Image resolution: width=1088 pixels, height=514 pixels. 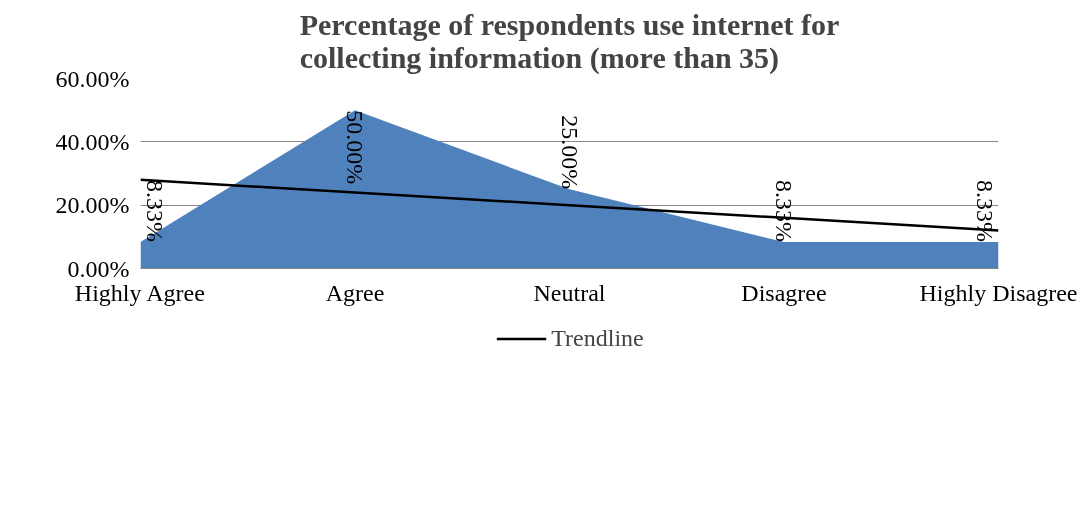 What do you see at coordinates (569, 292) in the screenshot?
I see `x-tick-label: Neutral` at bounding box center [569, 292].